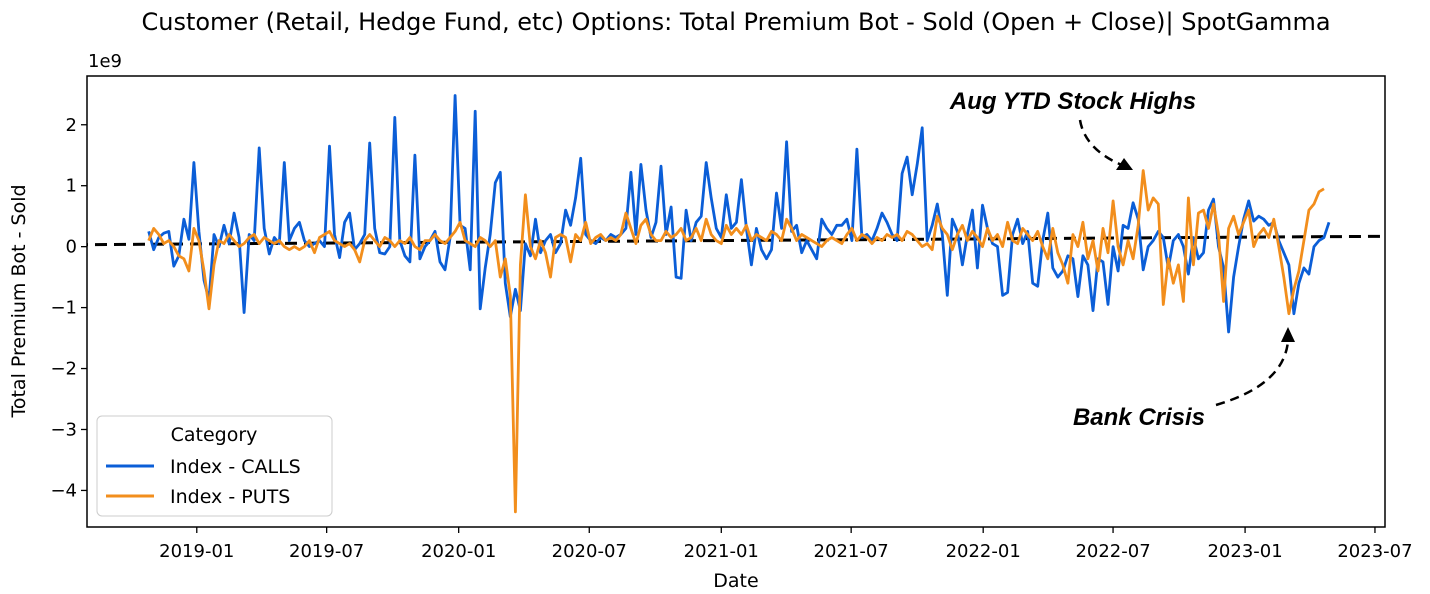  What do you see at coordinates (63, 429) in the screenshot?
I see `y-tick-label: −3` at bounding box center [63, 429].